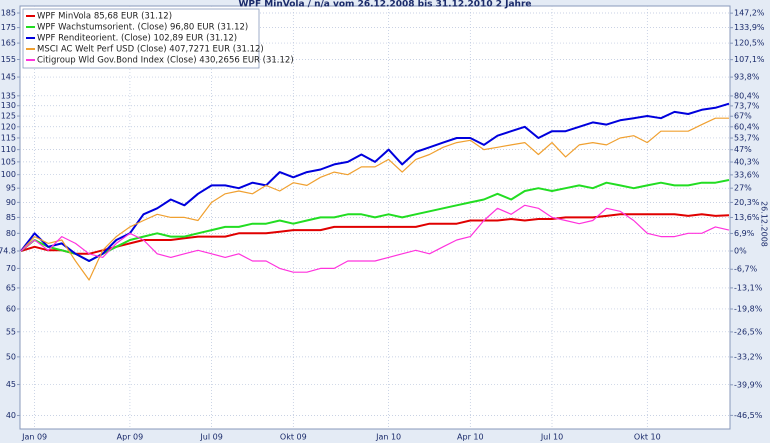 This screenshot has width=770, height=443. Describe the element at coordinates (743, 188) in the screenshot. I see `y2-tick-label: 27%` at that location.